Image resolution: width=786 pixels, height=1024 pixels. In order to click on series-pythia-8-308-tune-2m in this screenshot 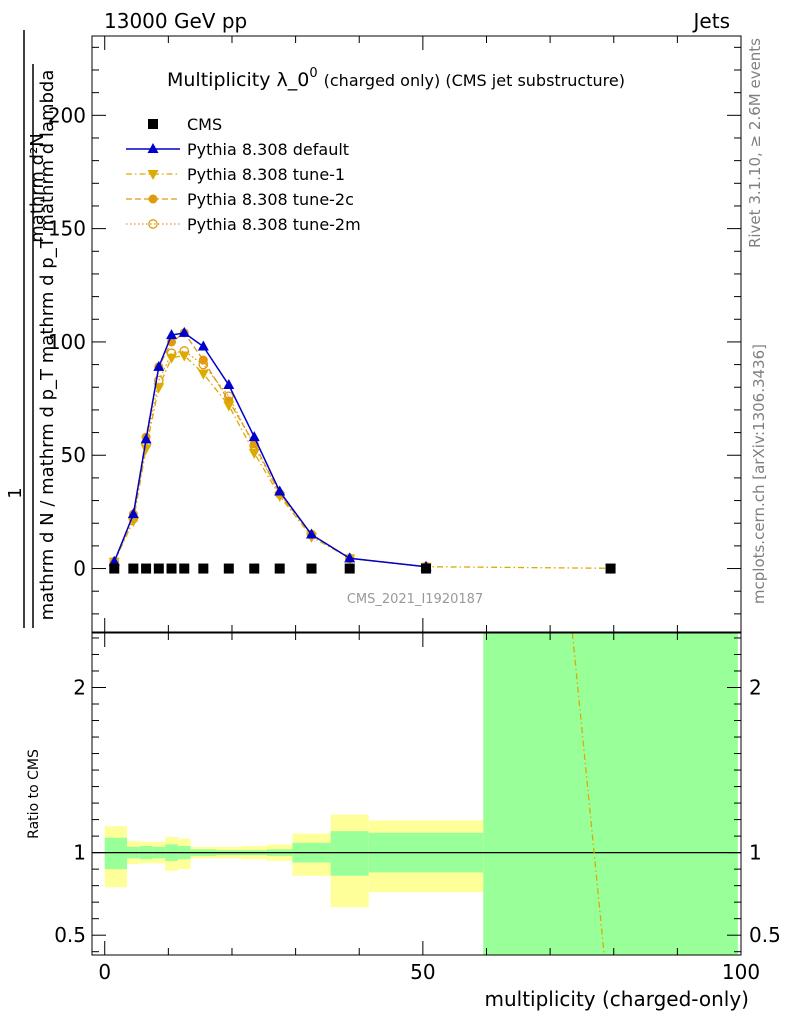, I will do `click(270, 459)`.